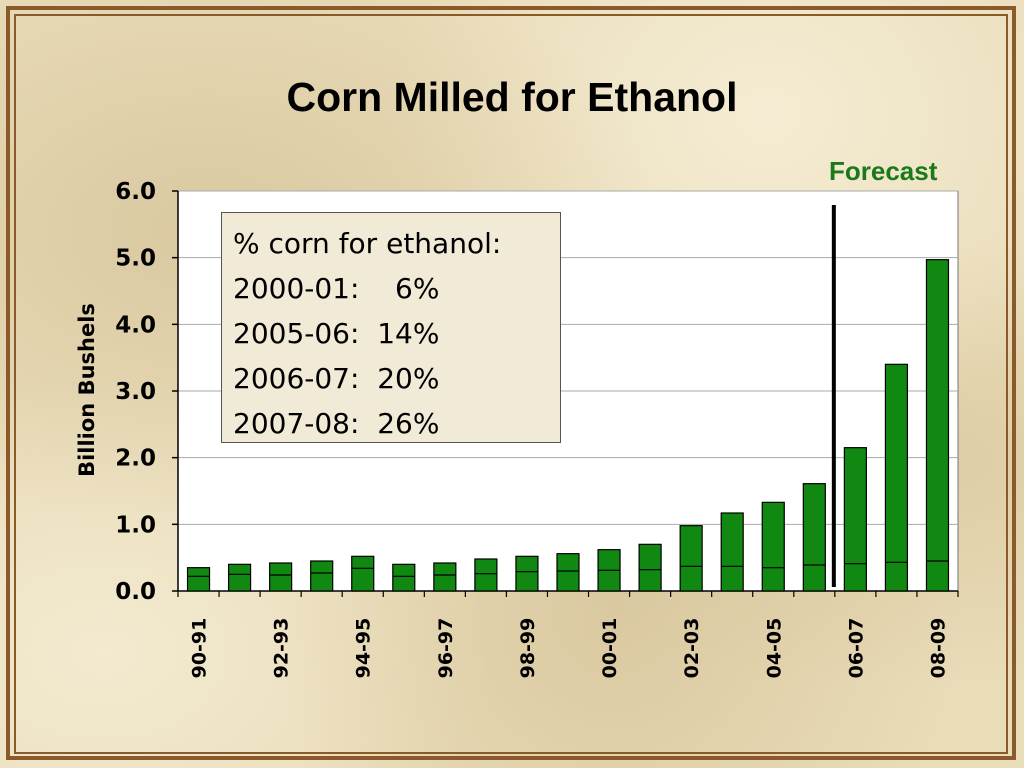  Describe the element at coordinates (336, 423) in the screenshot. I see `note-line: 2007-08: 26%` at that location.